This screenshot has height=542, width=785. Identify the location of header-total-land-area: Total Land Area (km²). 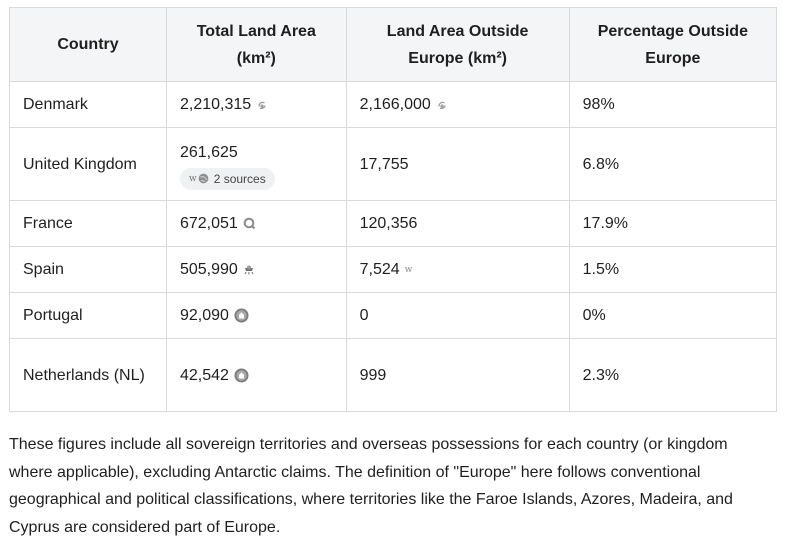
(256, 44).